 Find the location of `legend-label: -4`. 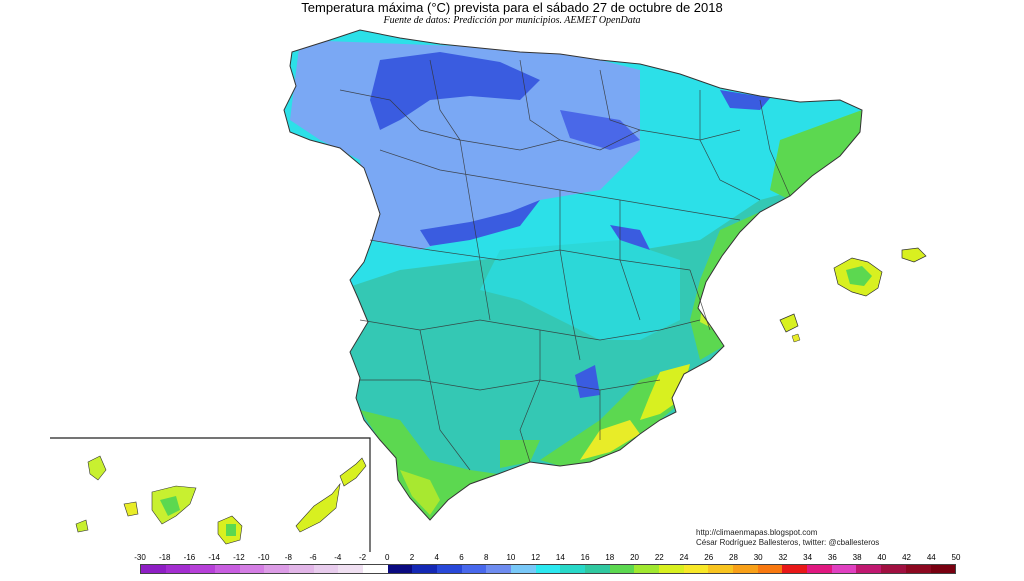

legend-label: -4 is located at coordinates (338, 557).